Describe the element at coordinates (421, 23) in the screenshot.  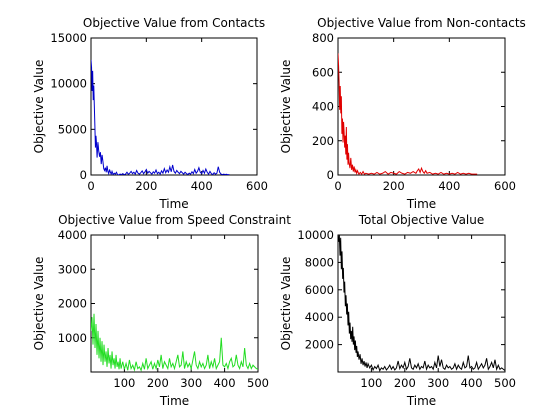
I see `chart-title: Objective Value from Non-contacts` at that location.